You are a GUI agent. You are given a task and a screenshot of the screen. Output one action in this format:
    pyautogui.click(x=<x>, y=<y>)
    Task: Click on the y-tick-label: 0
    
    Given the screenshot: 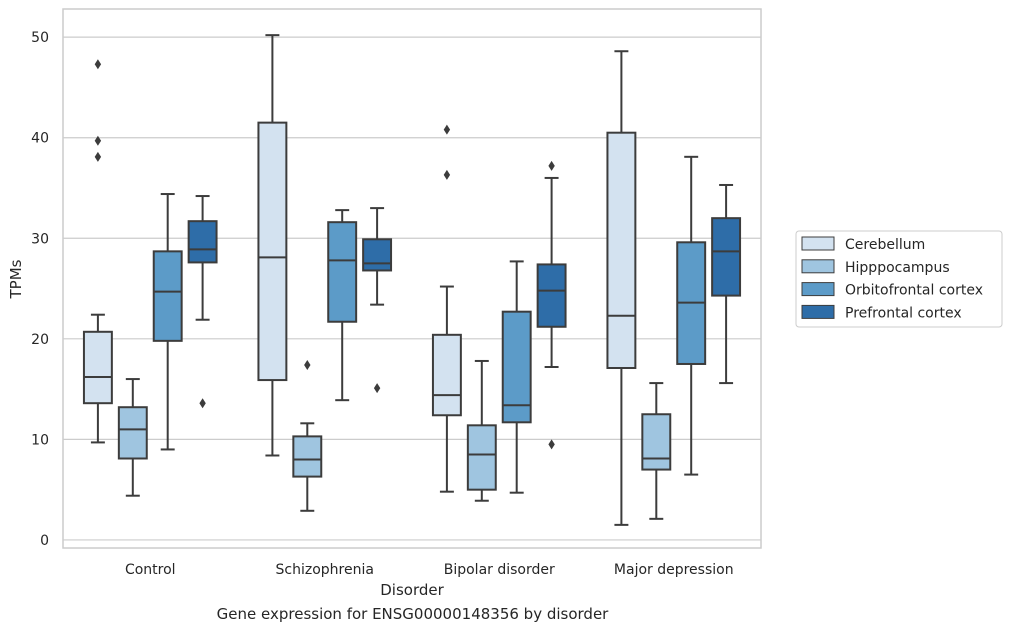 What is the action you would take?
    pyautogui.click(x=44, y=541)
    